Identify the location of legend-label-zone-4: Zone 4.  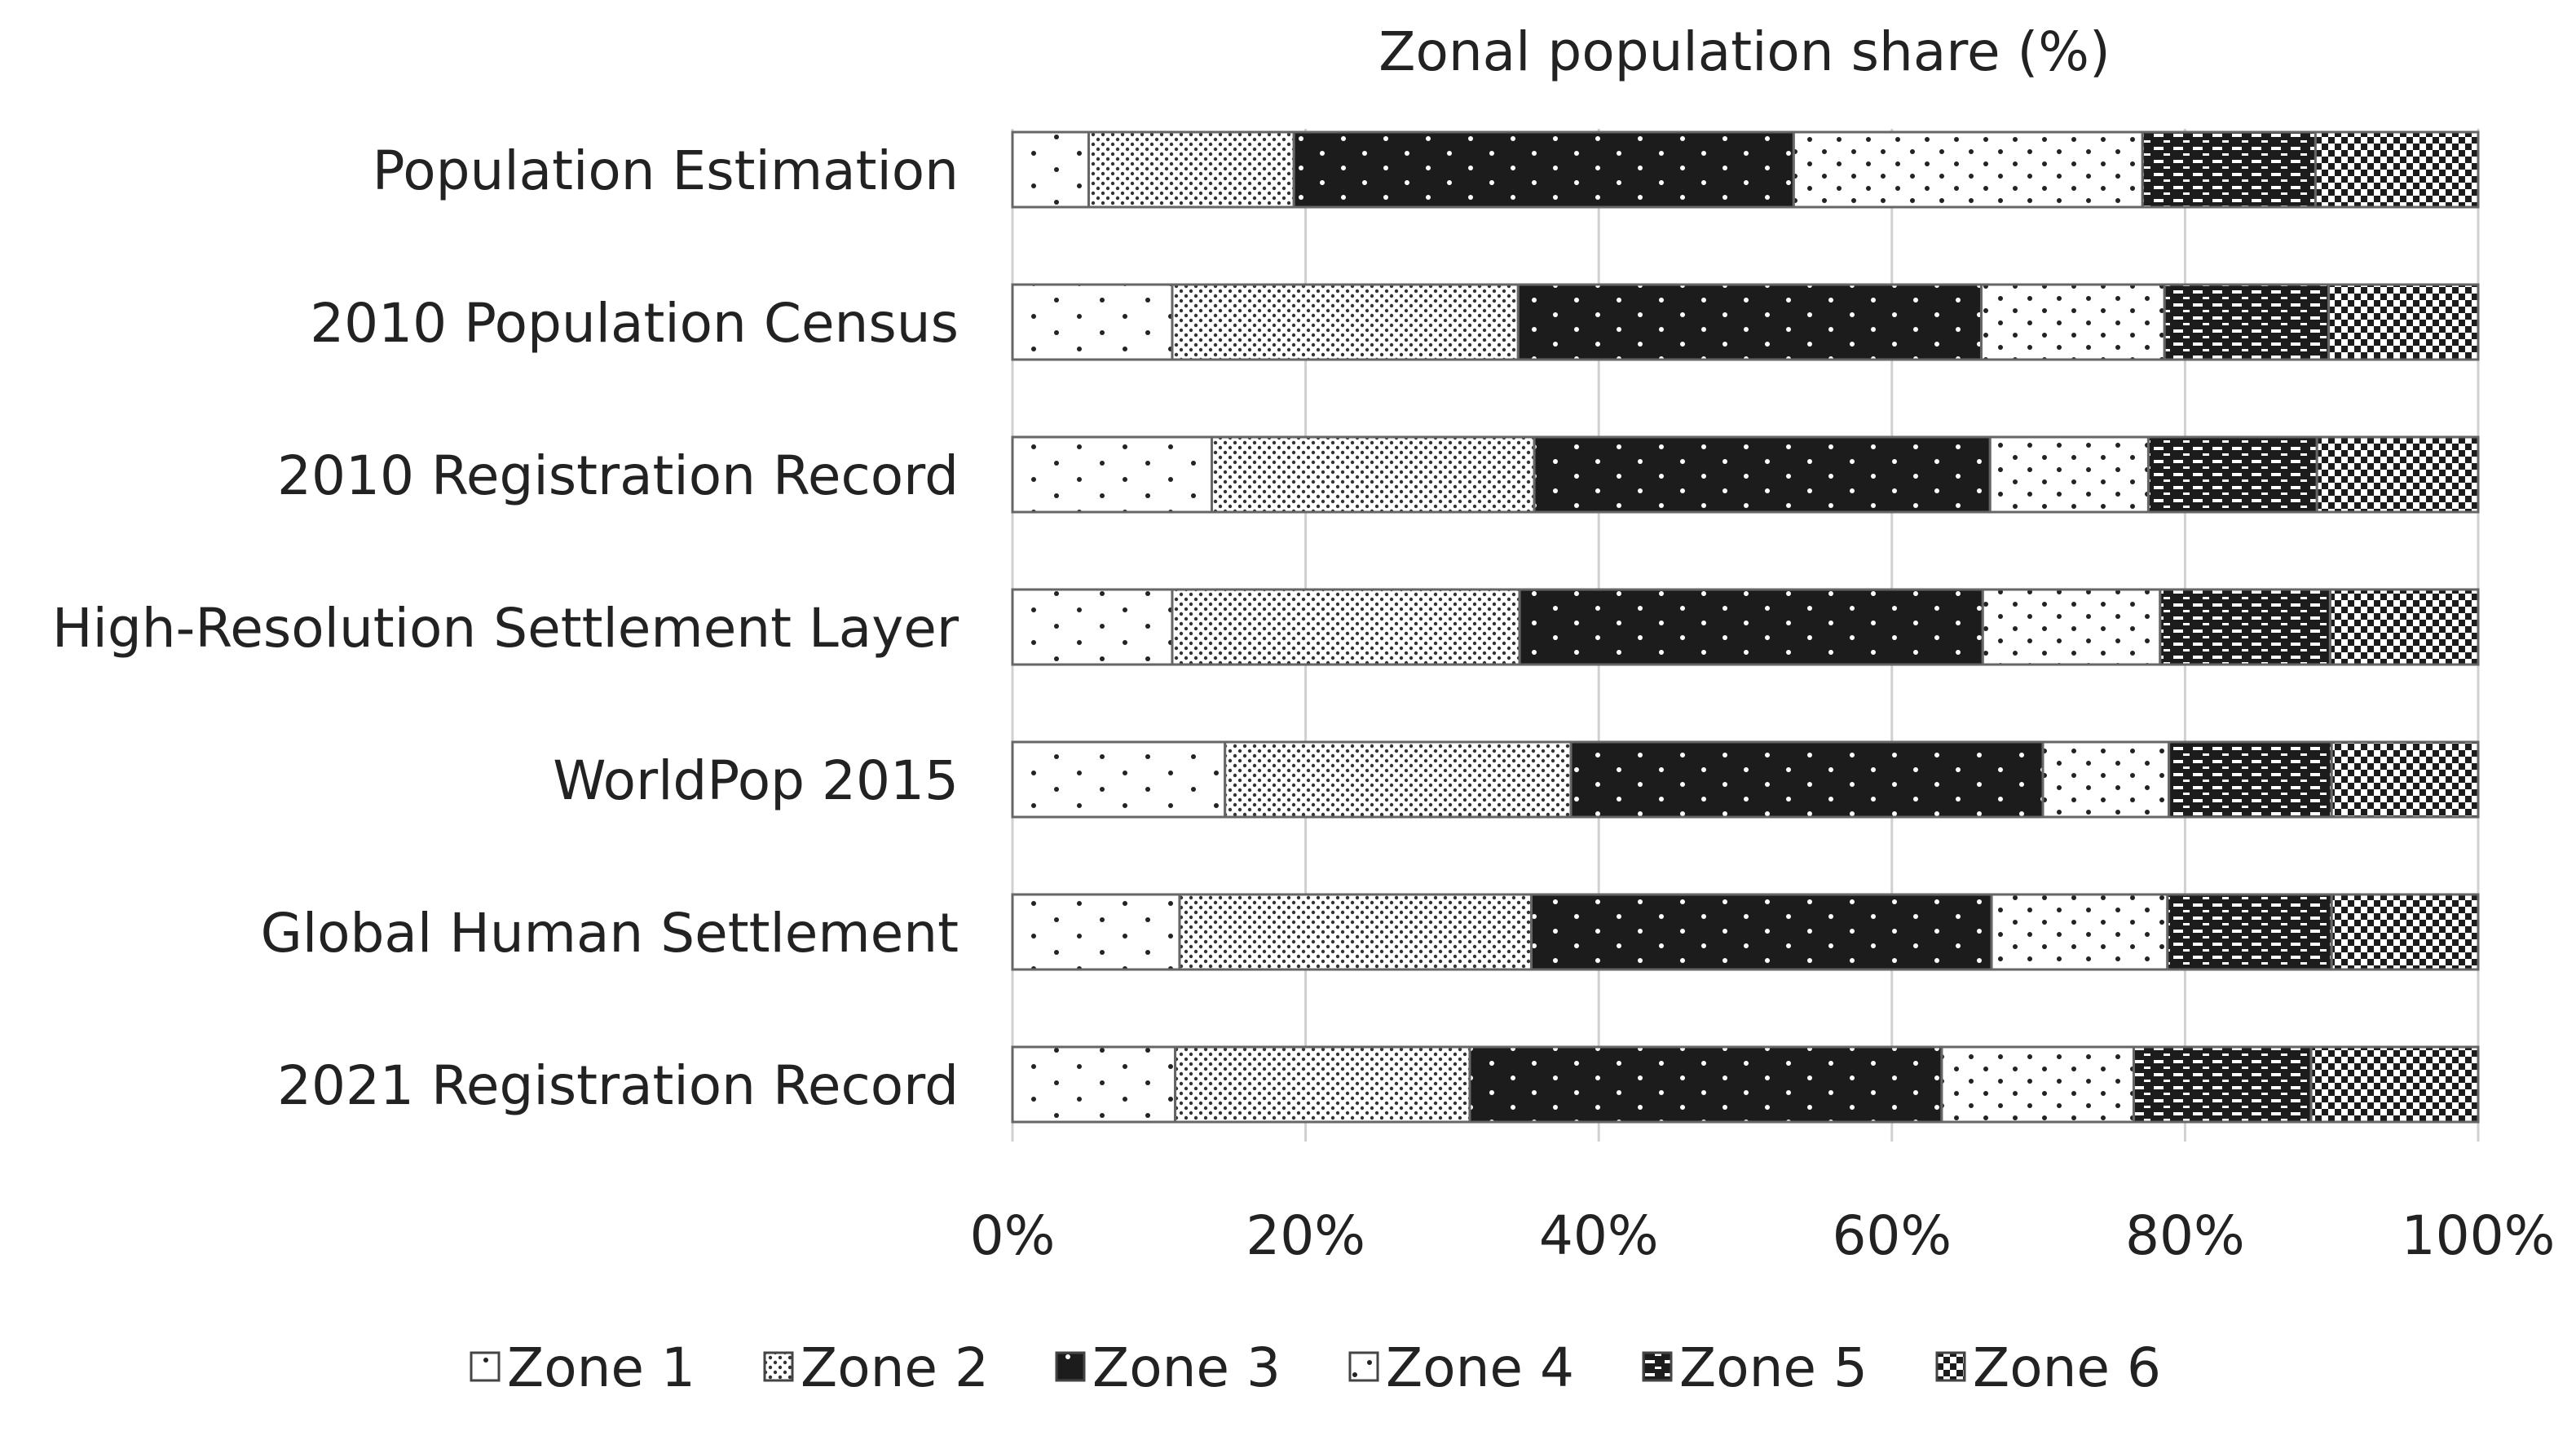
(1480, 1367).